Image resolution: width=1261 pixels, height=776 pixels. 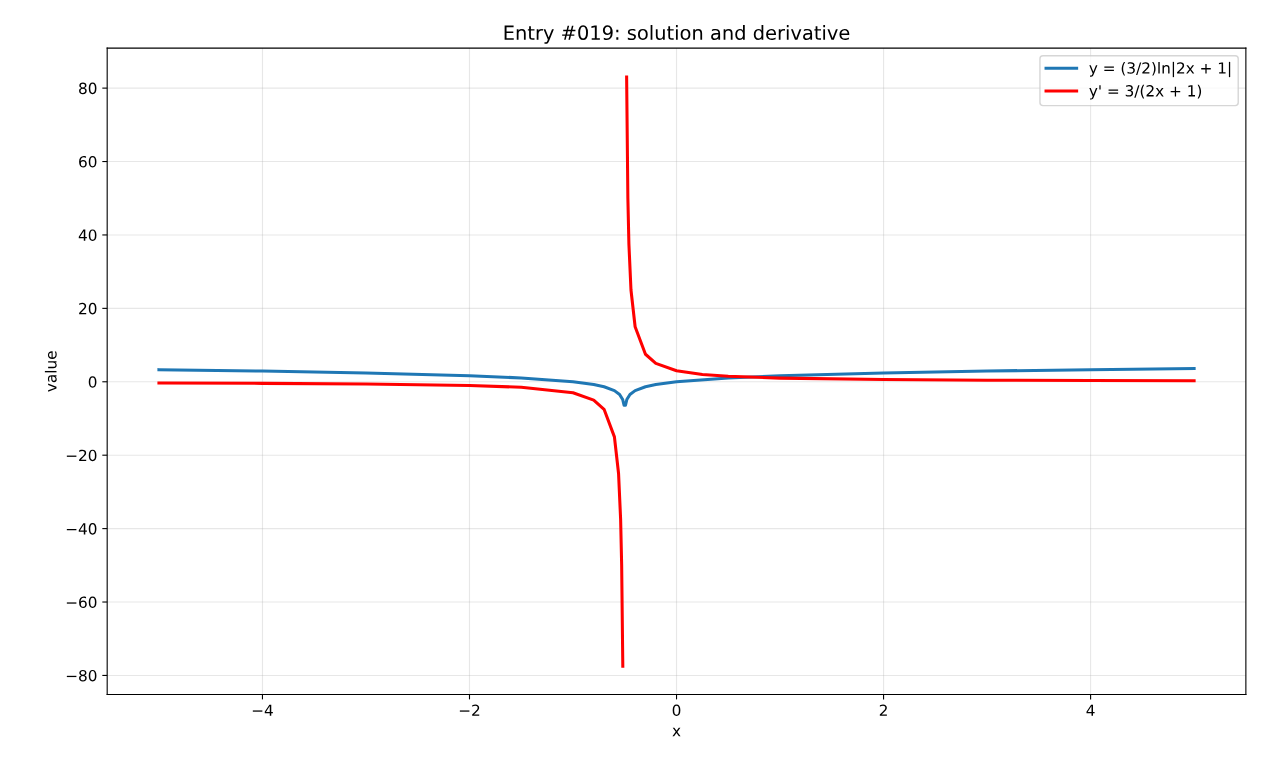 What do you see at coordinates (87, 235) in the screenshot?
I see `y-tick-label: 40` at bounding box center [87, 235].